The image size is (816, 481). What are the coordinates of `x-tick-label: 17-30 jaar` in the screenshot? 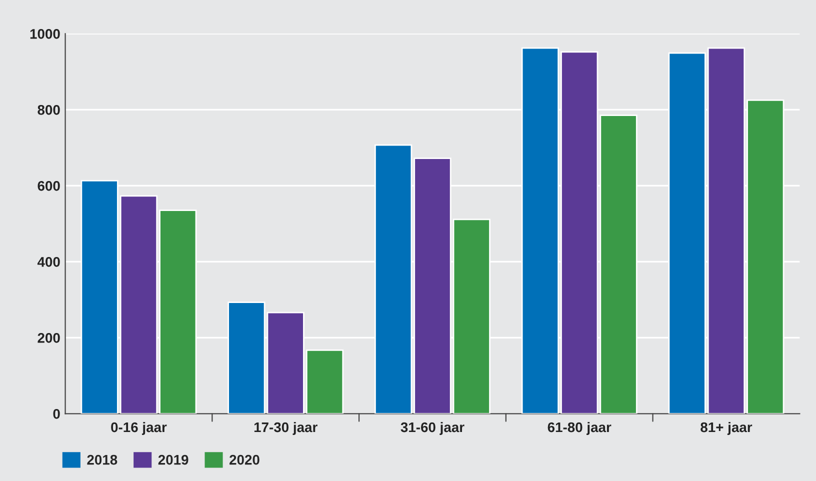 It's located at (286, 428).